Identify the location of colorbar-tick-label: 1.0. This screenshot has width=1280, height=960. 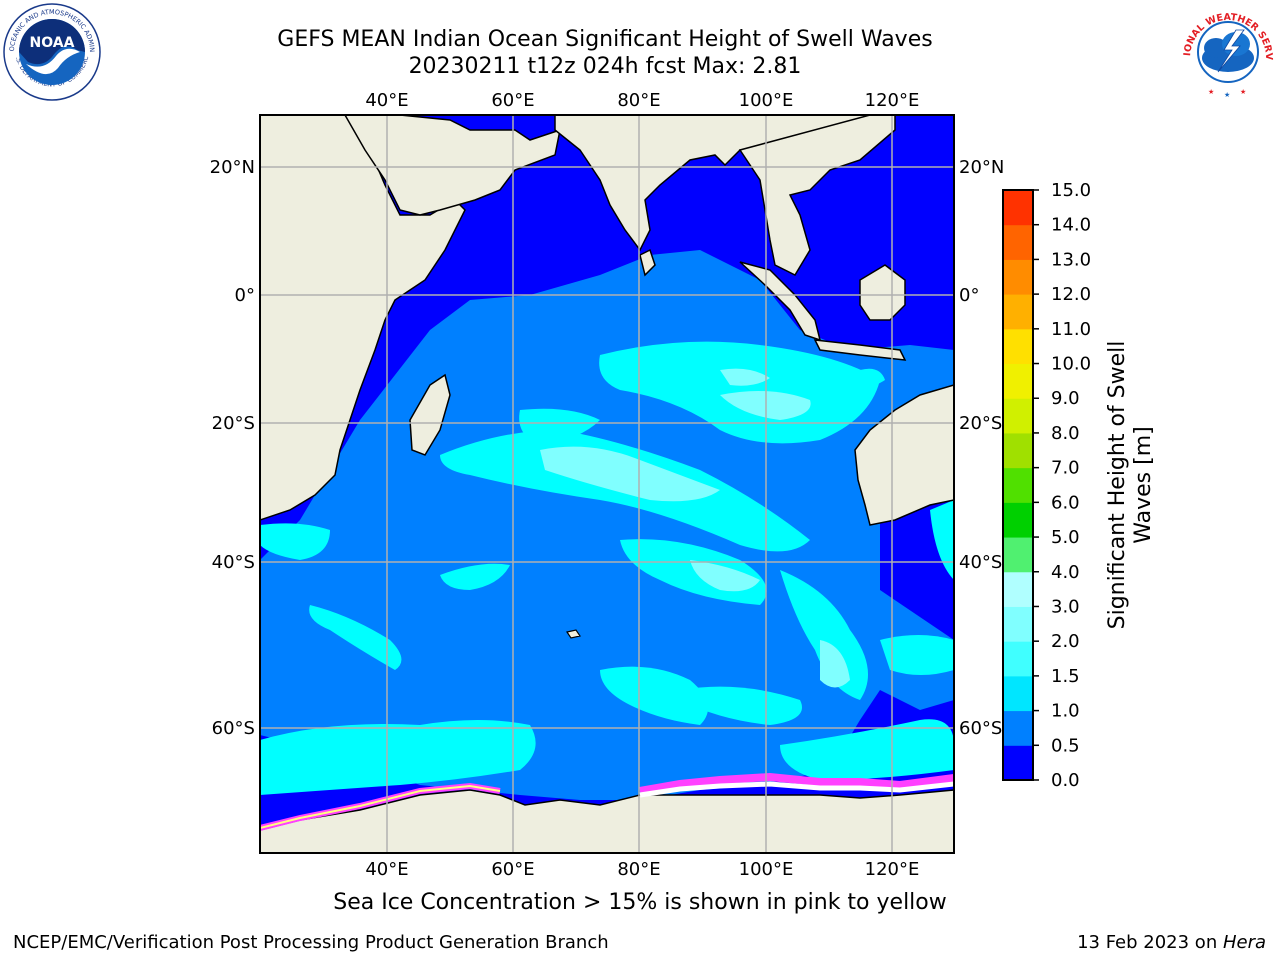
(1065, 711).